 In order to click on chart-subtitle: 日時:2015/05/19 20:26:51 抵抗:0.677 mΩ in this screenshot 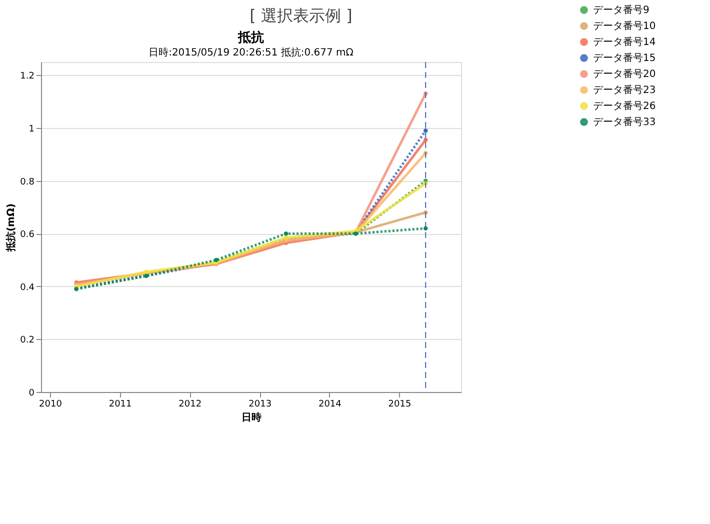, I will do `click(251, 52)`.